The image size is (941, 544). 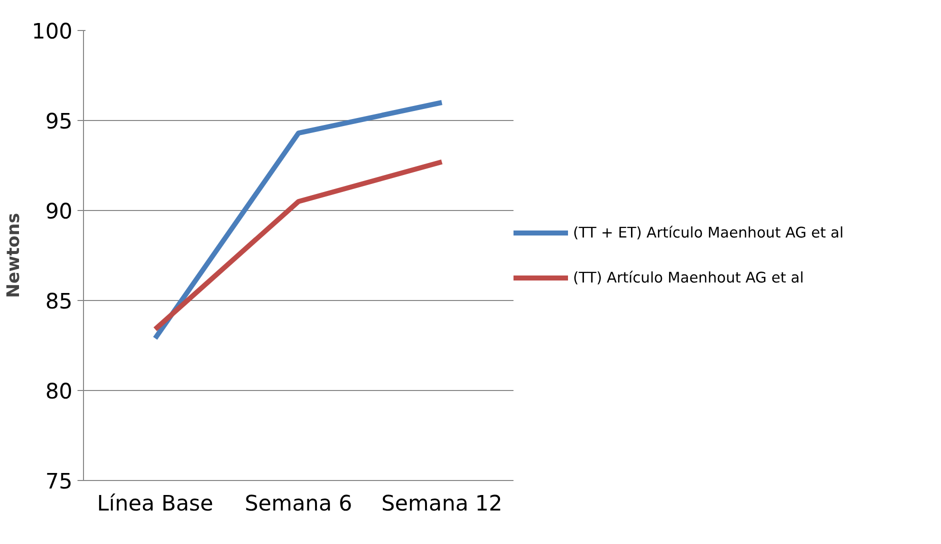 I want to click on y-tick-label: 80, so click(x=58, y=392).